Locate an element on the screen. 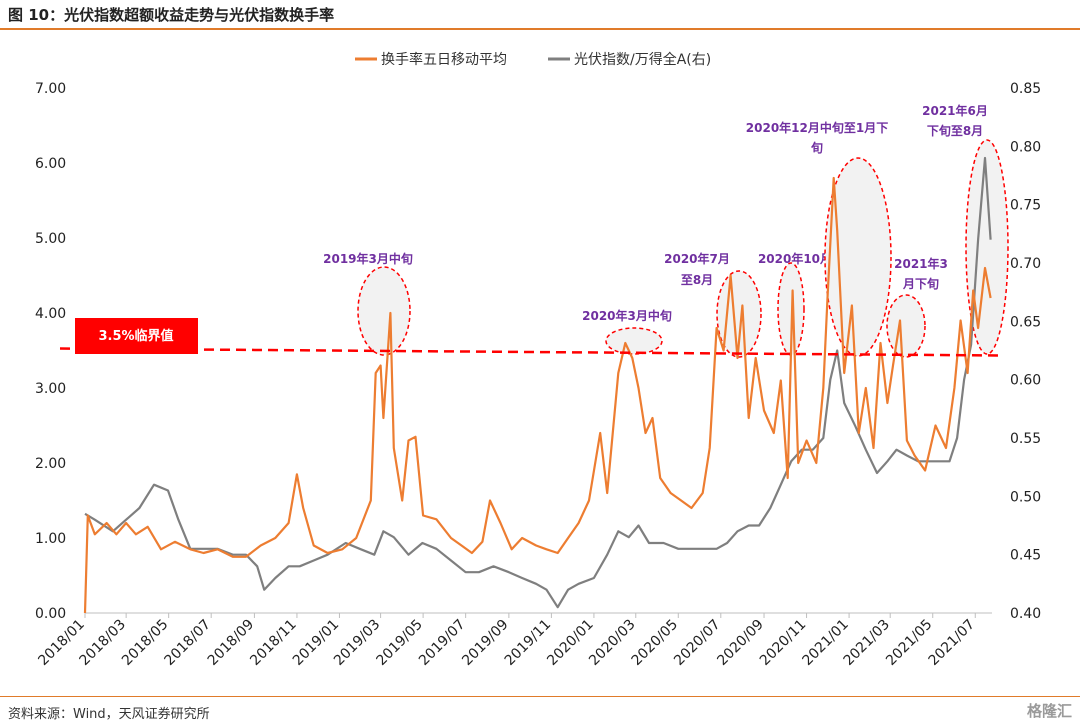  annotation-label: 2020年12月中旬至1月下 is located at coordinates (817, 127).